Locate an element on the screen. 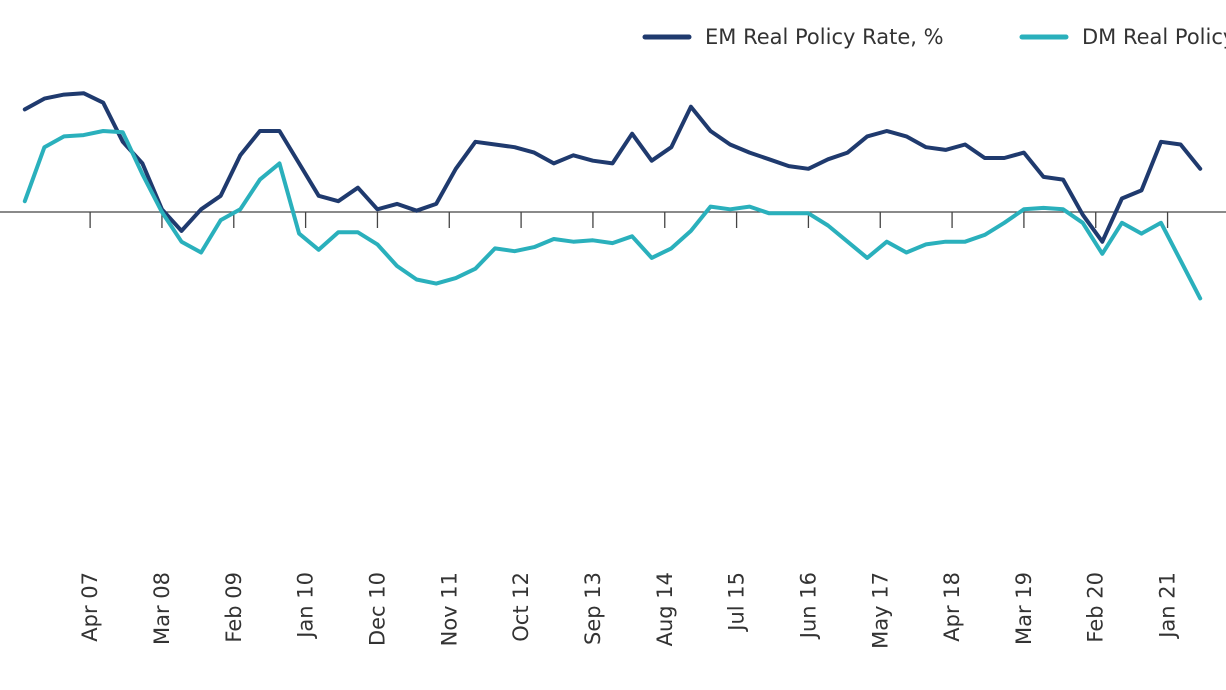  x-tick-label: Jul 15 is located at coordinates (737, 602).